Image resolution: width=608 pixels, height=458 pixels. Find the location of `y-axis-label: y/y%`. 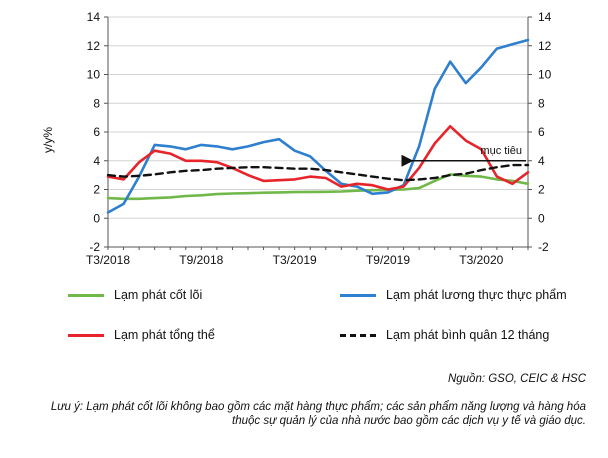

y-axis-label: y/y% is located at coordinates (48, 140).